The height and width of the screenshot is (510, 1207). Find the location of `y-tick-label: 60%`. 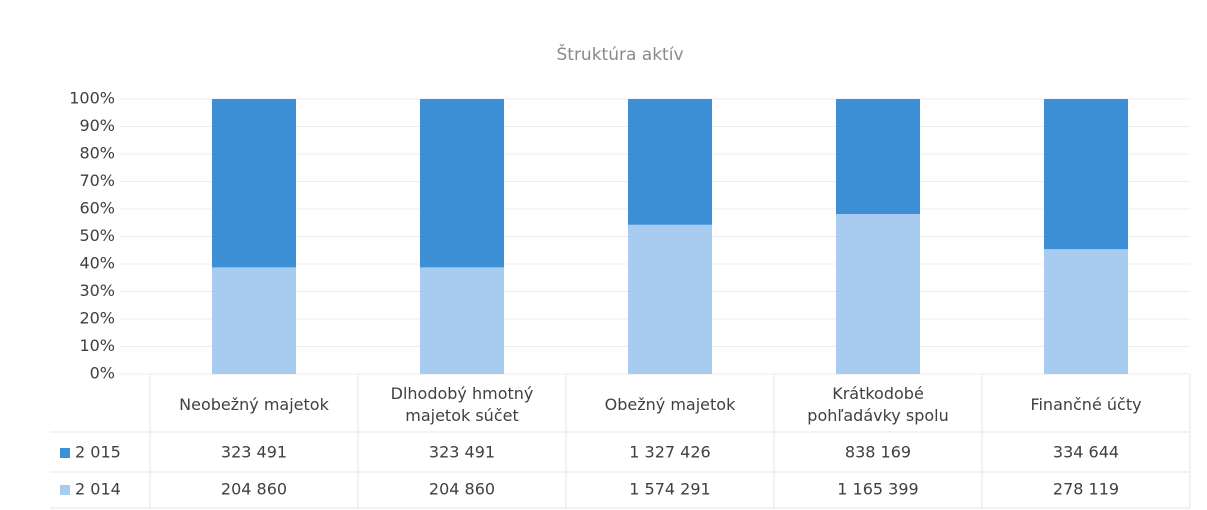

y-tick-label: 60% is located at coordinates (97, 208).